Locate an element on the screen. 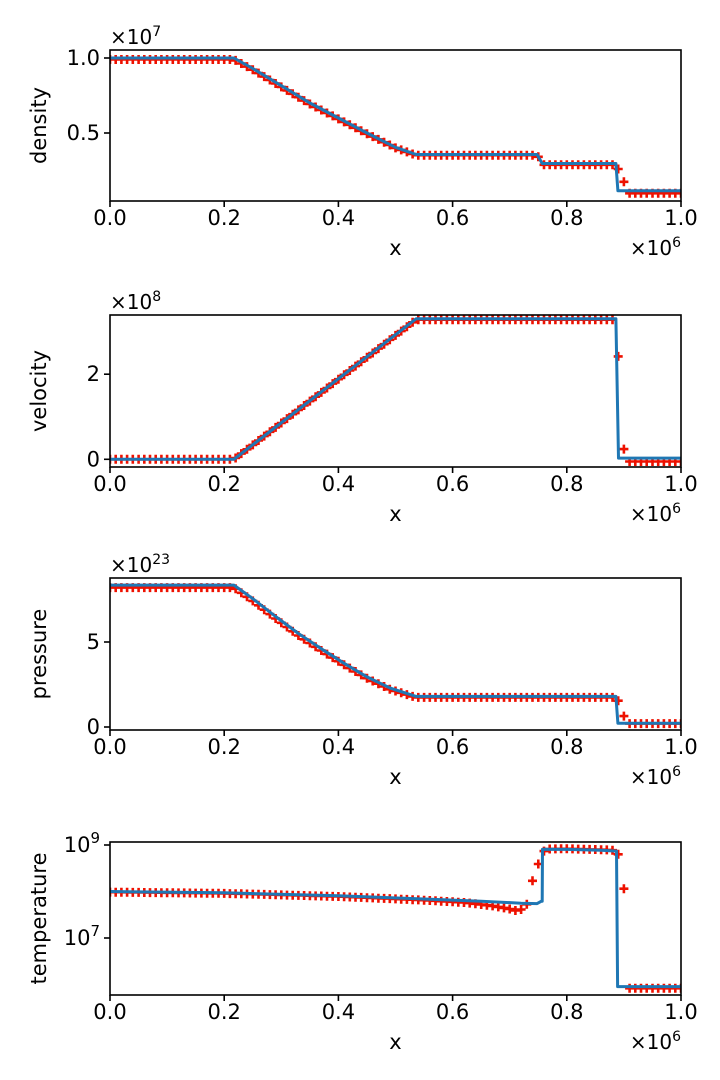  y-offset-label: ×10⁷ is located at coordinates (135, 36).